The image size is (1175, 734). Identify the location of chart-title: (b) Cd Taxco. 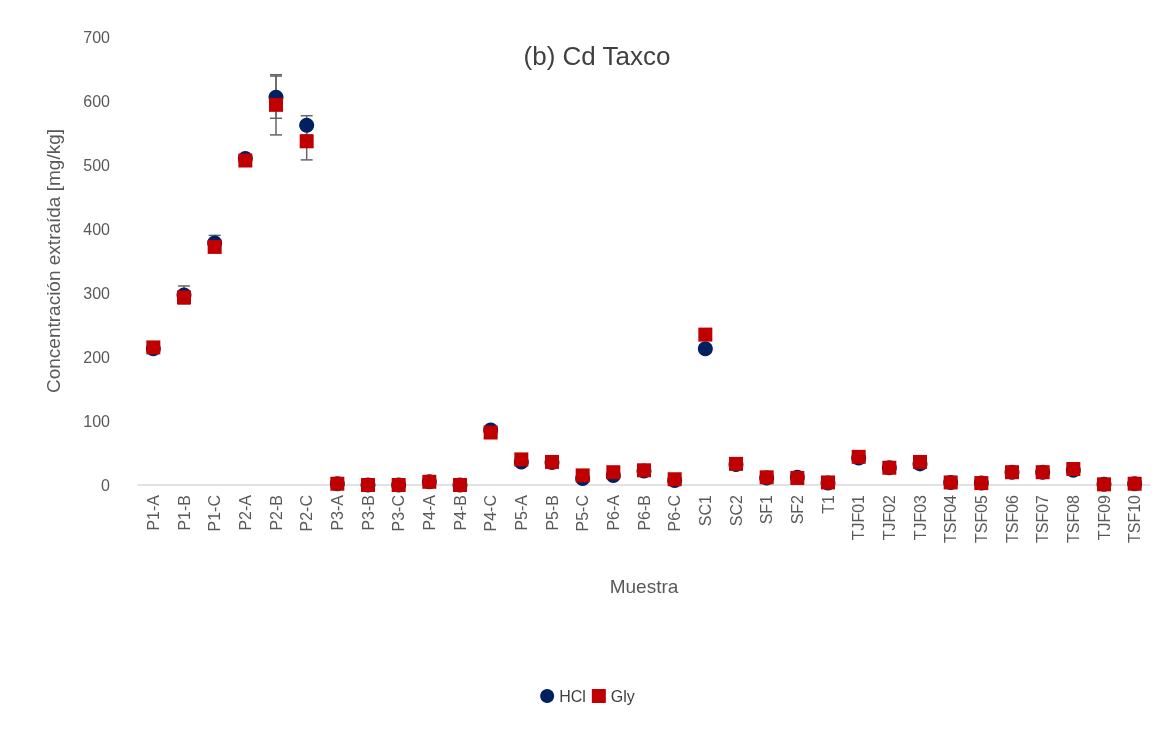
(597, 56).